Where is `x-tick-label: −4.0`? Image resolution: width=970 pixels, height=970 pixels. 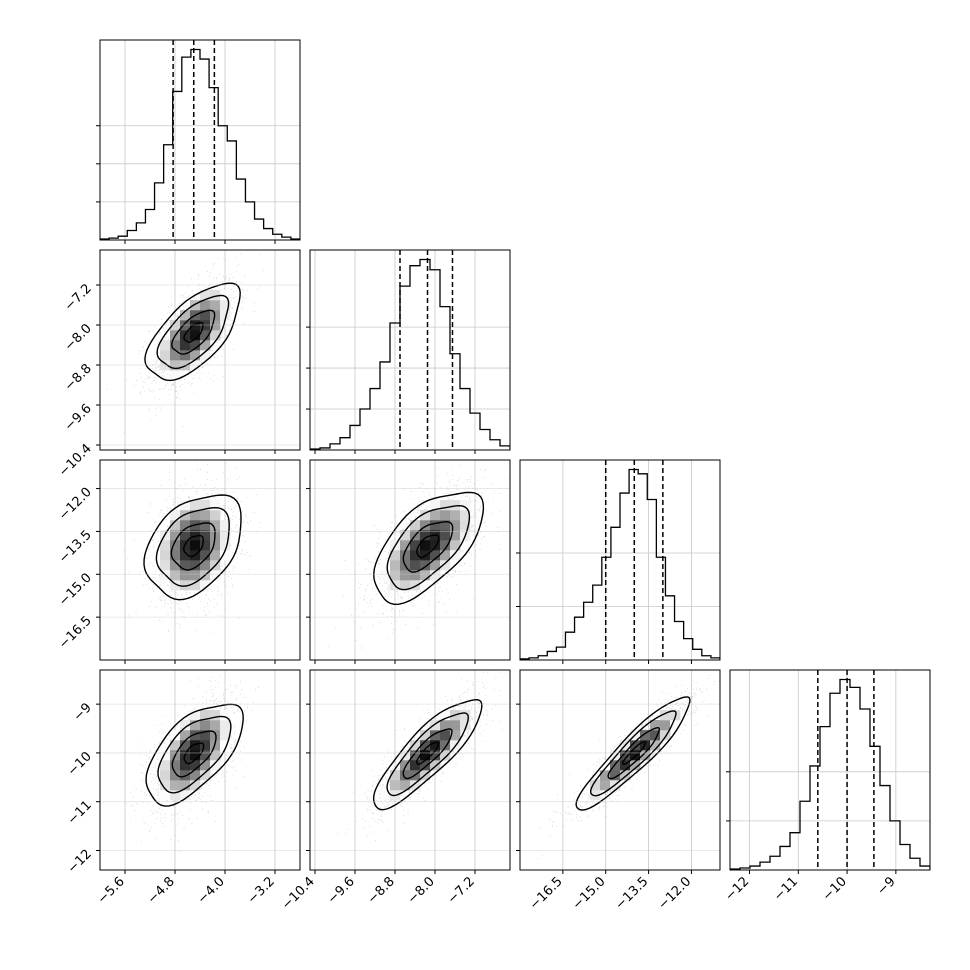 x-tick-label: −4.0 is located at coordinates (211, 890).